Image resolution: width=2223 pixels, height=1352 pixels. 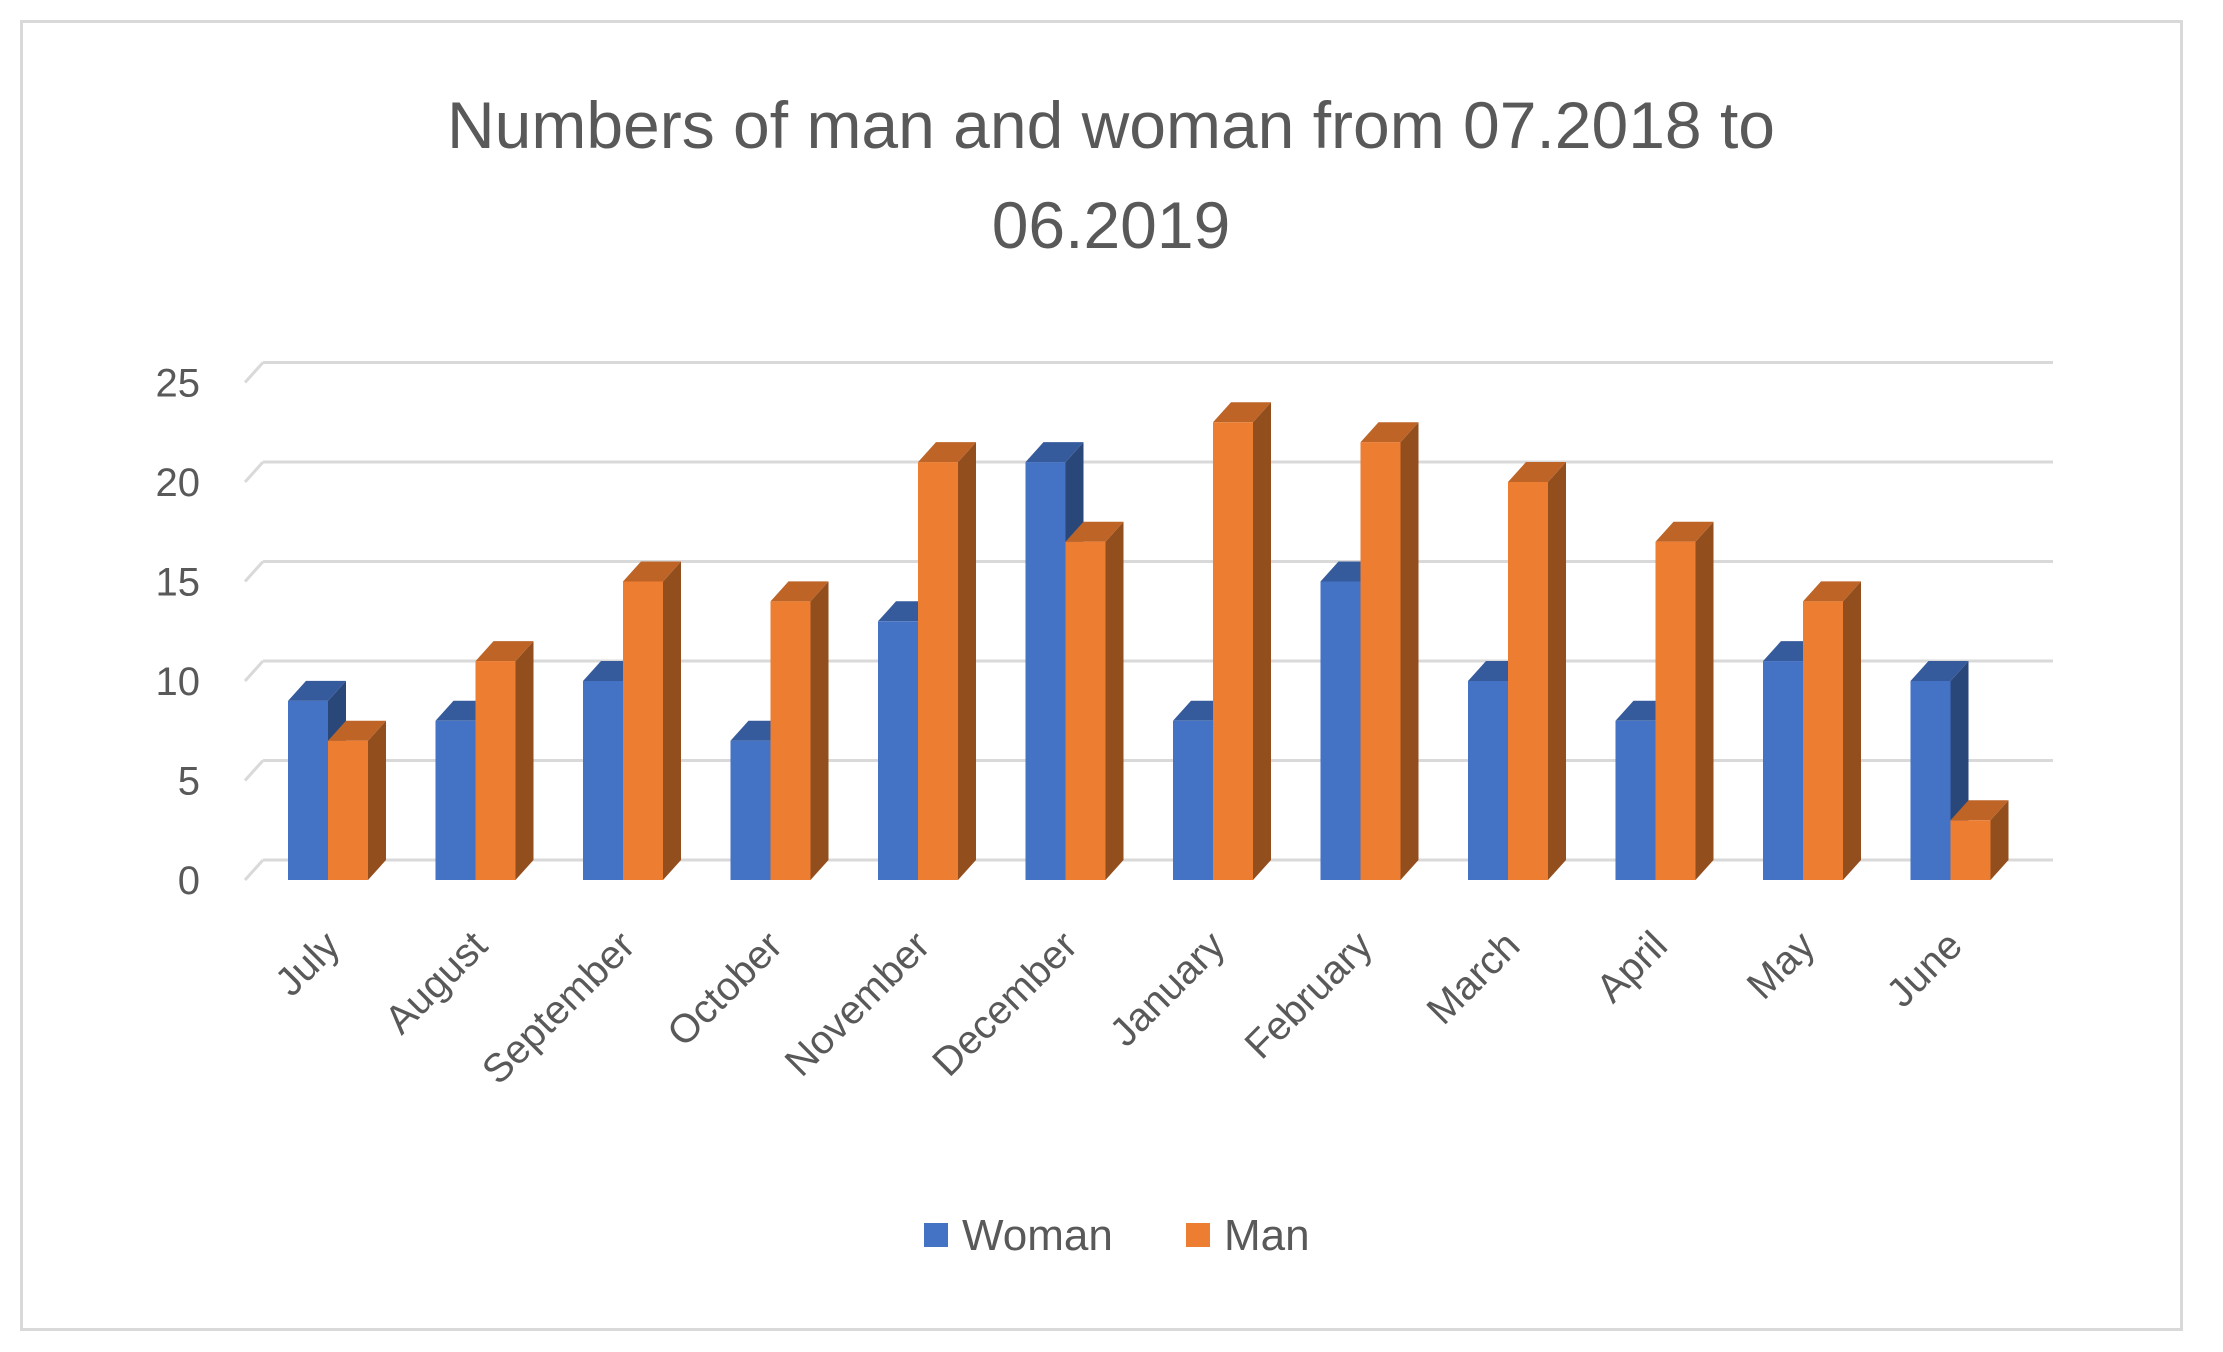 I want to click on legend-label-man: Man, so click(x=1267, y=1235).